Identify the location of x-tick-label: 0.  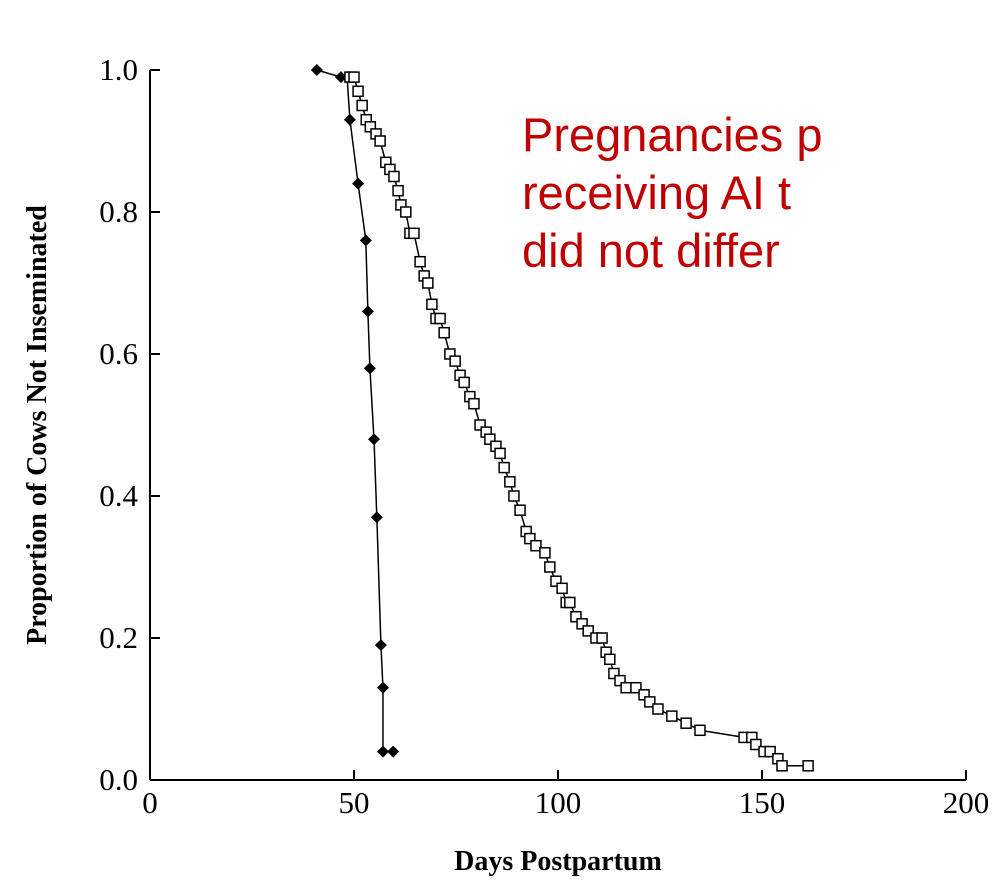
(150, 802).